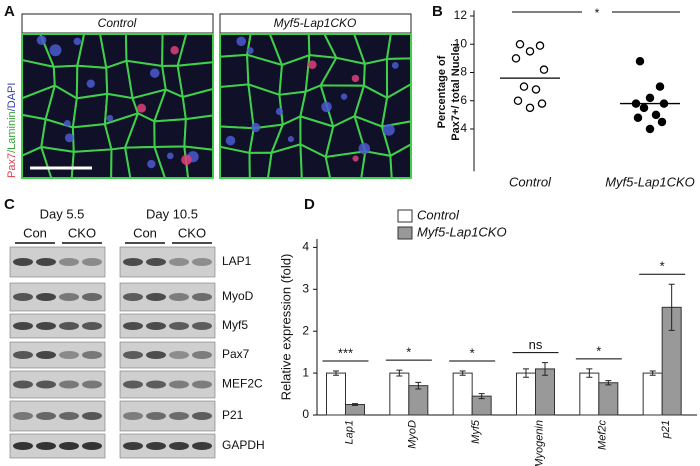 The image size is (700, 466). I want to click on lane-label: CKO, so click(82, 232).